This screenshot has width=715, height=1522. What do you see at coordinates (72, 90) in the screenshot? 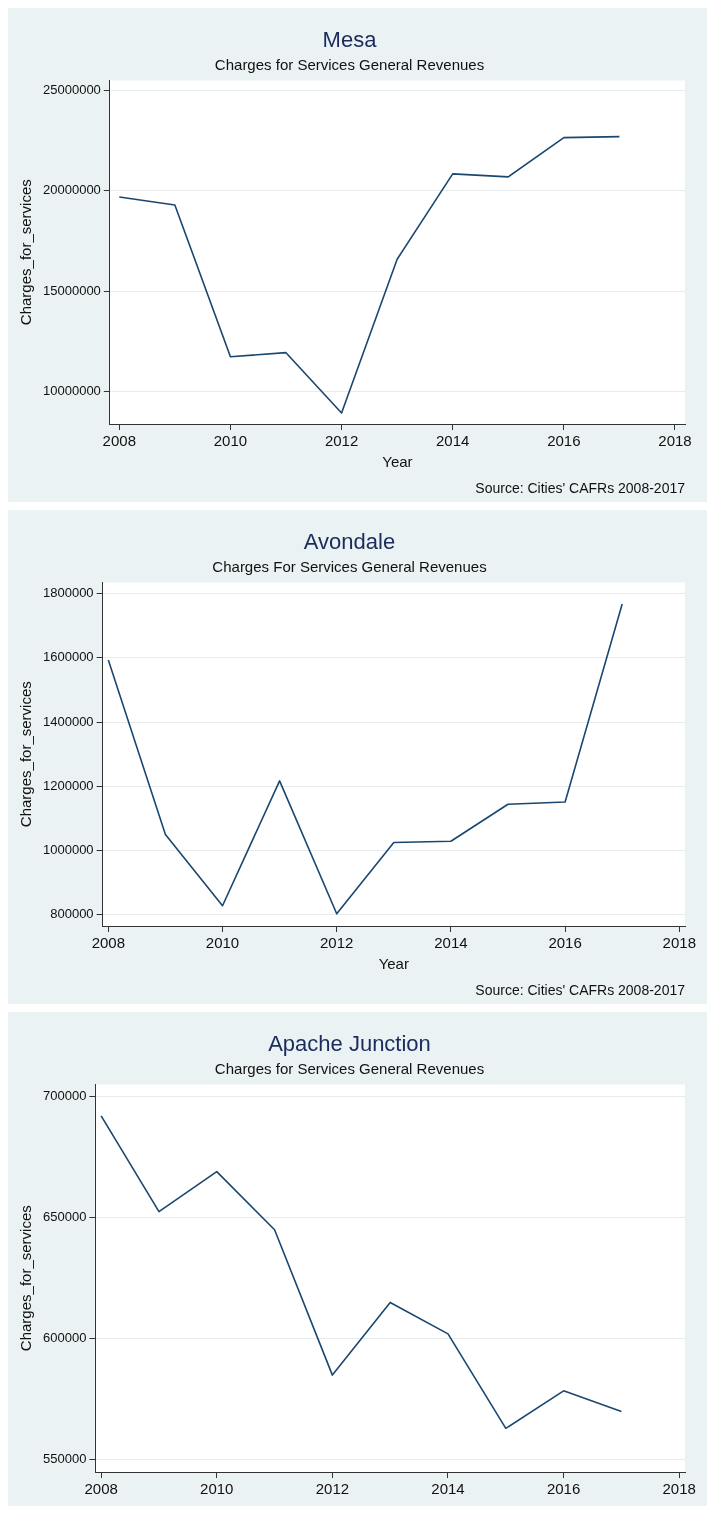
I see `y-tick-label: 25000000` at bounding box center [72, 90].